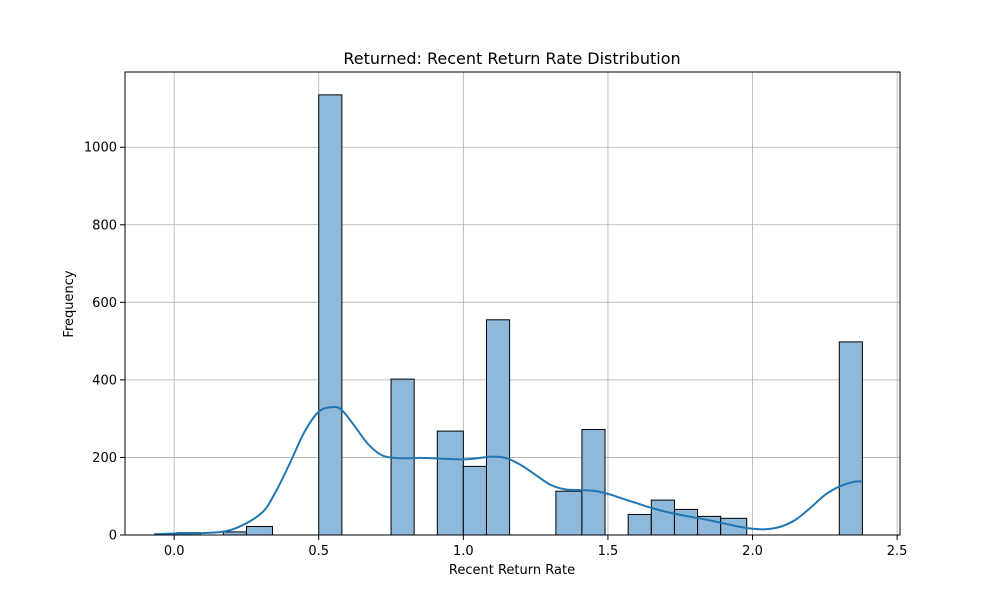  I want to click on x-tick-label: 1.5, so click(608, 551).